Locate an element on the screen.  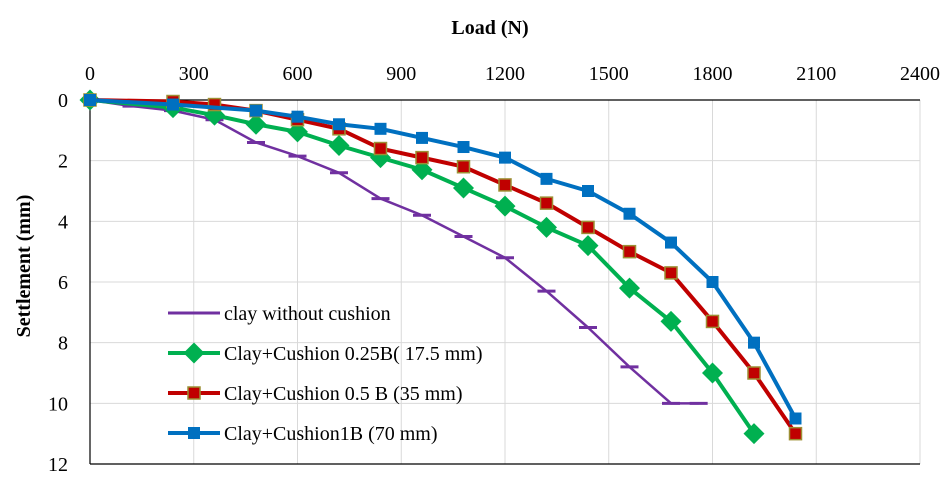
x-tick-label: 2400 is located at coordinates (920, 74).